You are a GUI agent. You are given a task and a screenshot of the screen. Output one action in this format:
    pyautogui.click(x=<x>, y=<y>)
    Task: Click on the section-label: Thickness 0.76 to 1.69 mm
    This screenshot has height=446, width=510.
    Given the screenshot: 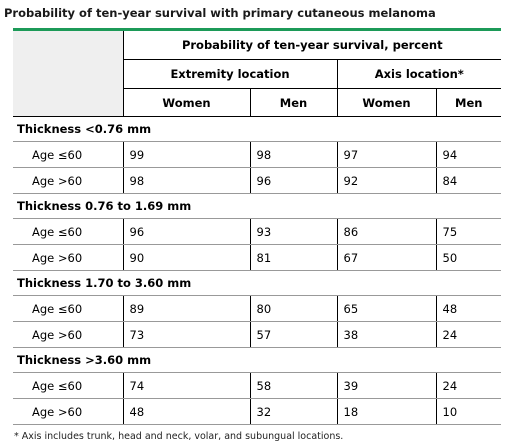 What is the action you would take?
    pyautogui.click(x=257, y=206)
    